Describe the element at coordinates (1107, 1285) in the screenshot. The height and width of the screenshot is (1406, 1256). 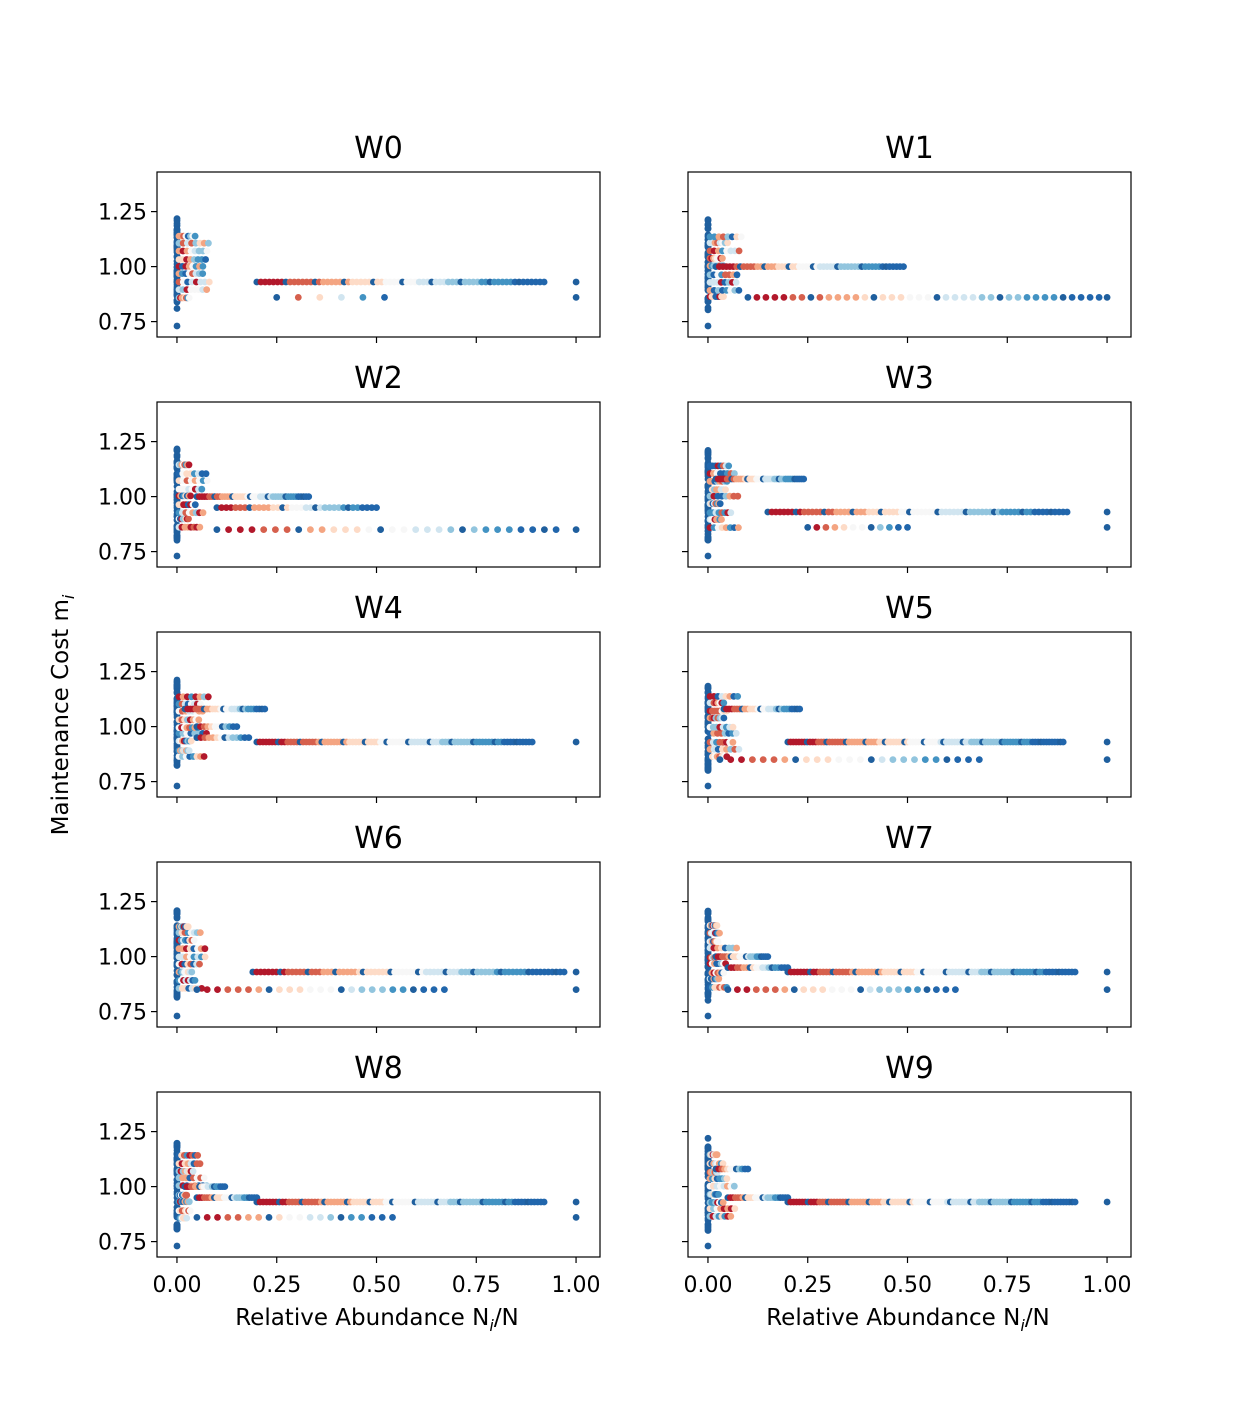
I see `x-tick-label: 1.00` at that location.